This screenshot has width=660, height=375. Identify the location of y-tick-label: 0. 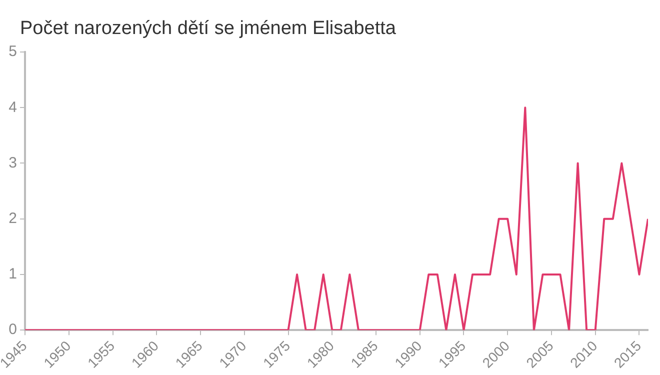
(13, 329).